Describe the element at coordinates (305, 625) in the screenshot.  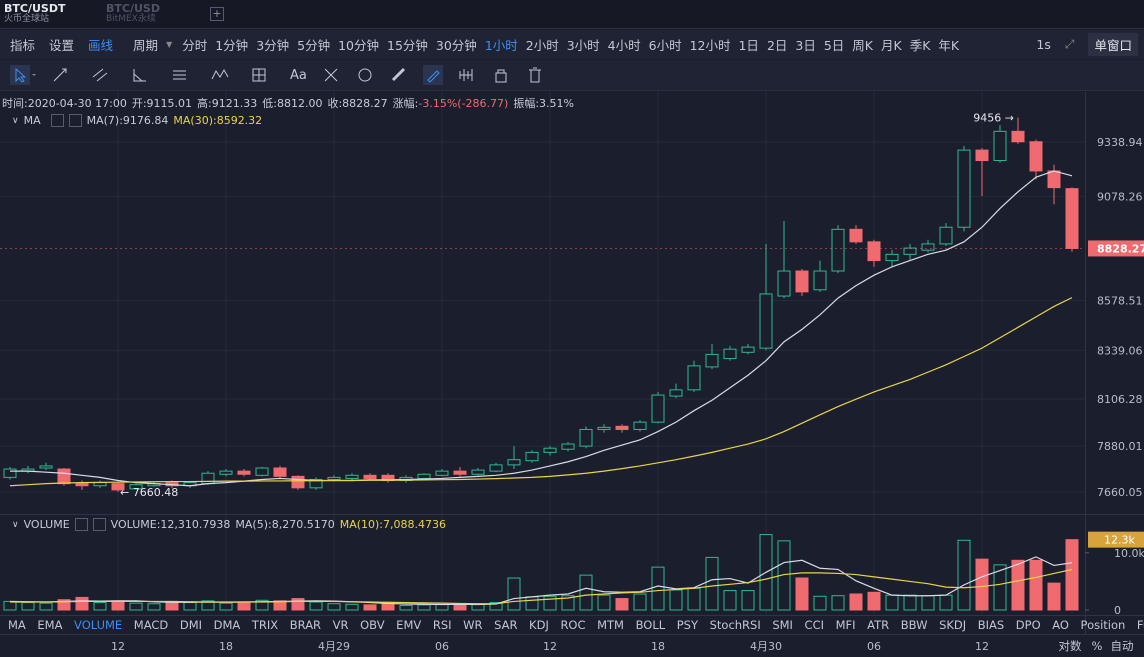
I see `indicator-tab: BRAR` at that location.